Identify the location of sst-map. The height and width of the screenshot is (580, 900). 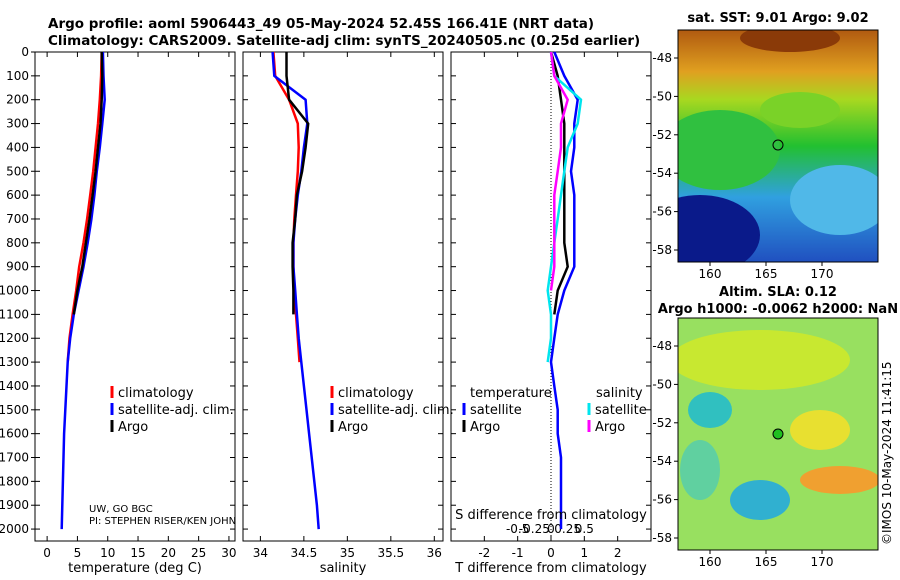
(778, 146).